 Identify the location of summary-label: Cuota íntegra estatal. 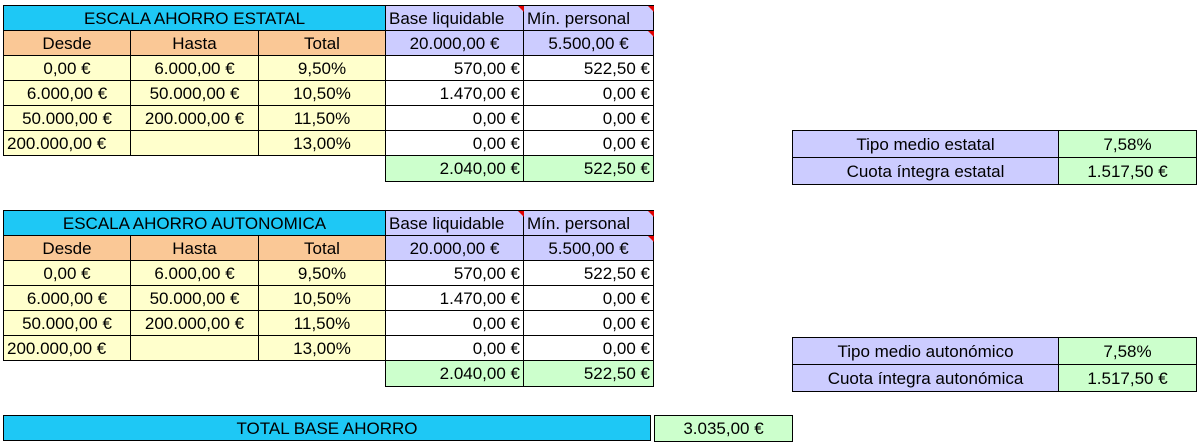
(925, 171).